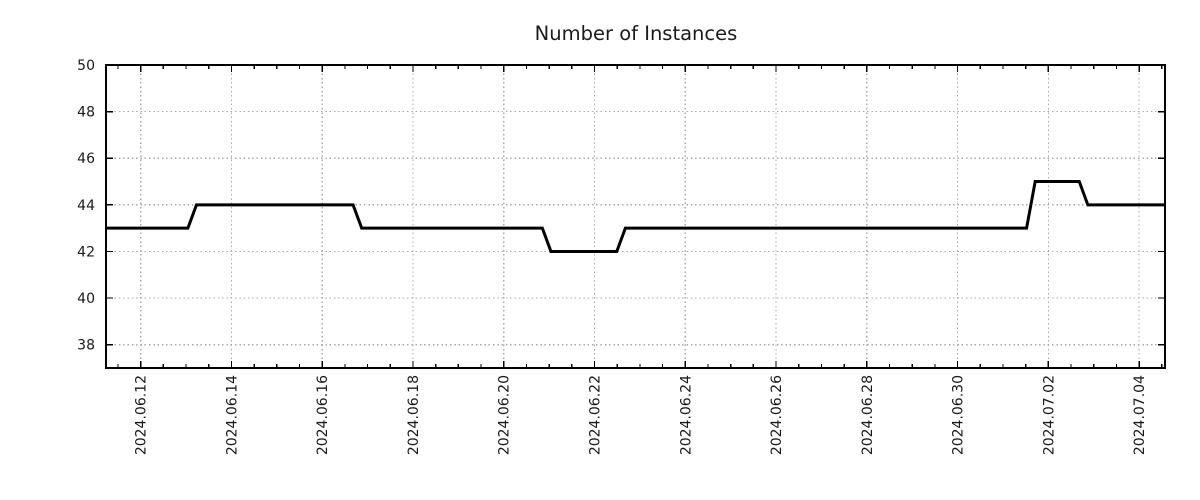  What do you see at coordinates (1049, 415) in the screenshot?
I see `x-tick-label: 2024.07.02` at bounding box center [1049, 415].